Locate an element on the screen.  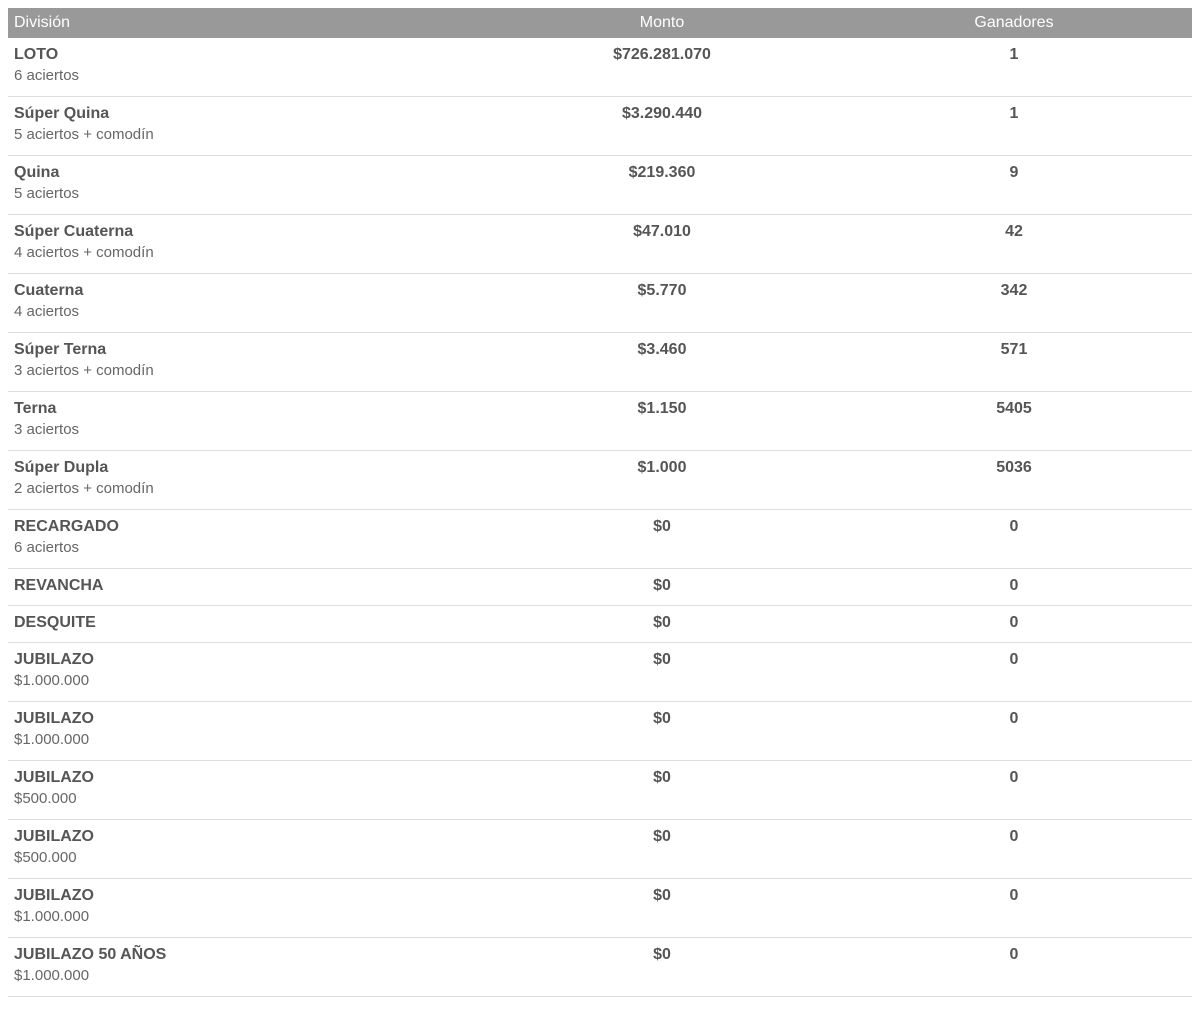
amount-cell: $219.360 is located at coordinates (662, 185).